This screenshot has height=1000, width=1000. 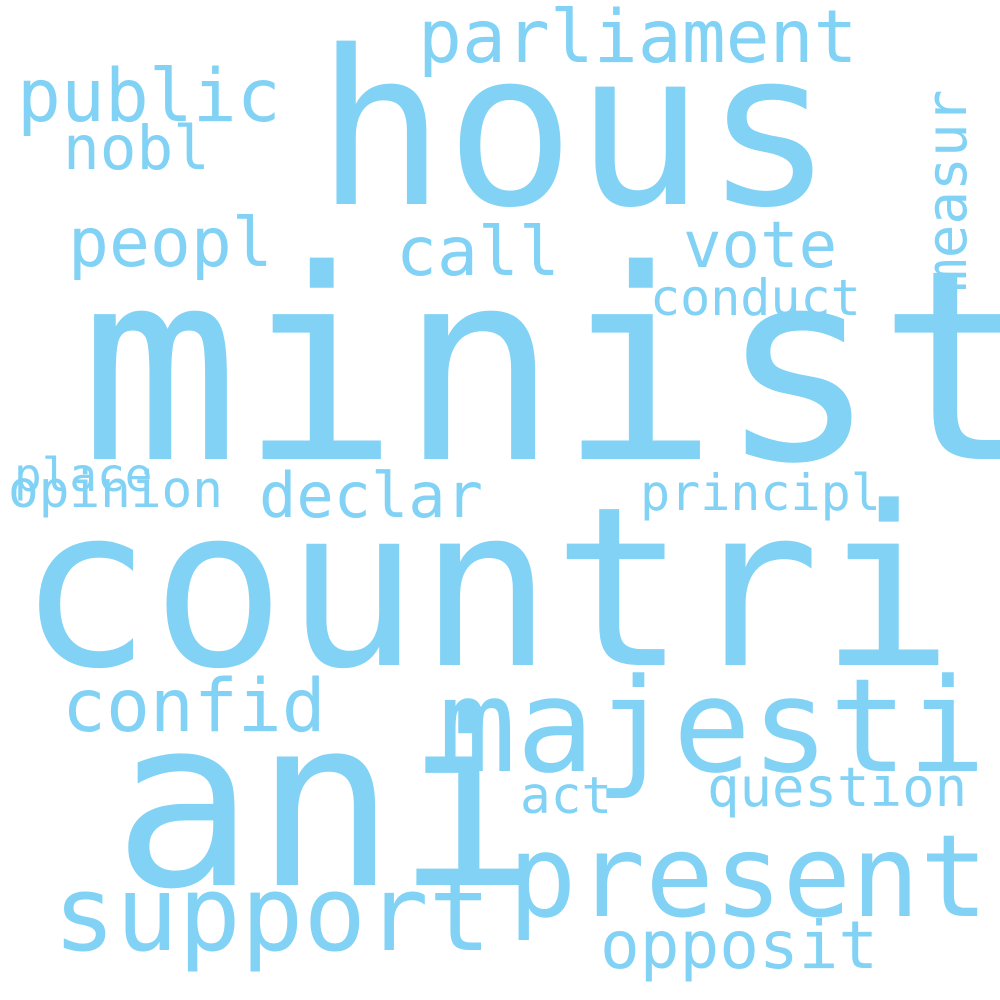 I want to click on word-ani: ani, so click(x=325, y=804).